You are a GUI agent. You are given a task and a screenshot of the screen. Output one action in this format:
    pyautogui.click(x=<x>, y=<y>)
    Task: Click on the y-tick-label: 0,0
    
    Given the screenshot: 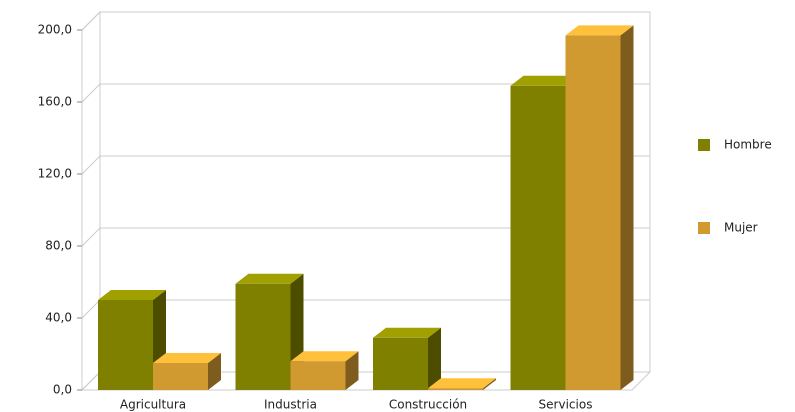 What is the action you would take?
    pyautogui.click(x=62, y=390)
    